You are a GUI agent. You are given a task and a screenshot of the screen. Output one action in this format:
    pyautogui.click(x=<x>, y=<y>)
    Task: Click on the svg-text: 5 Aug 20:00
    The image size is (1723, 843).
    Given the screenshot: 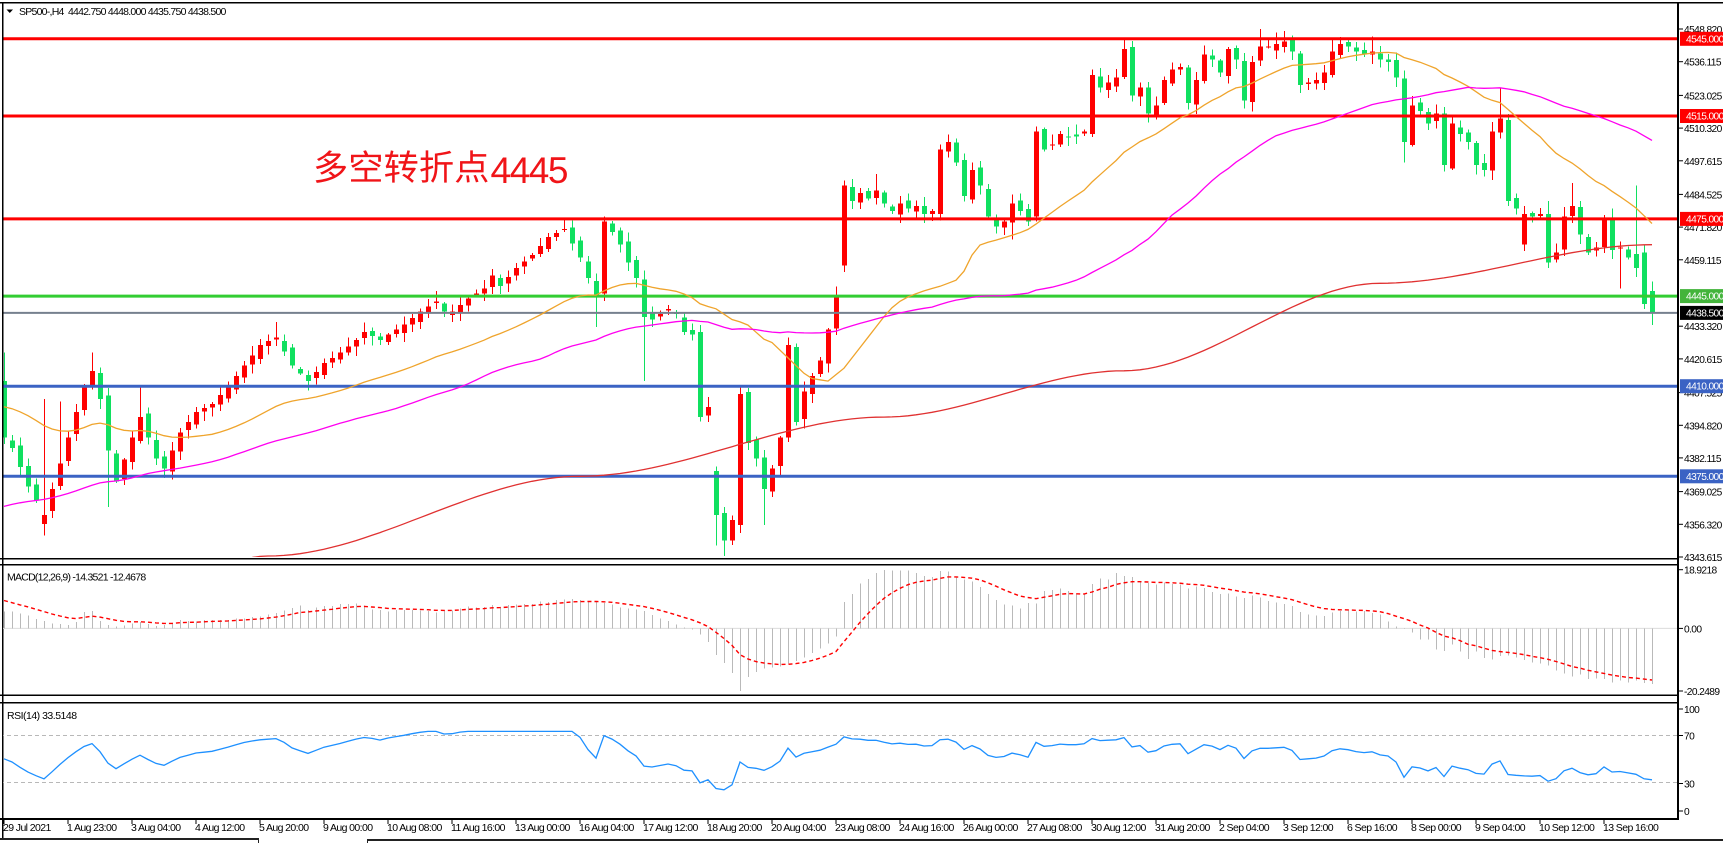 What is the action you would take?
    pyautogui.click(x=284, y=828)
    